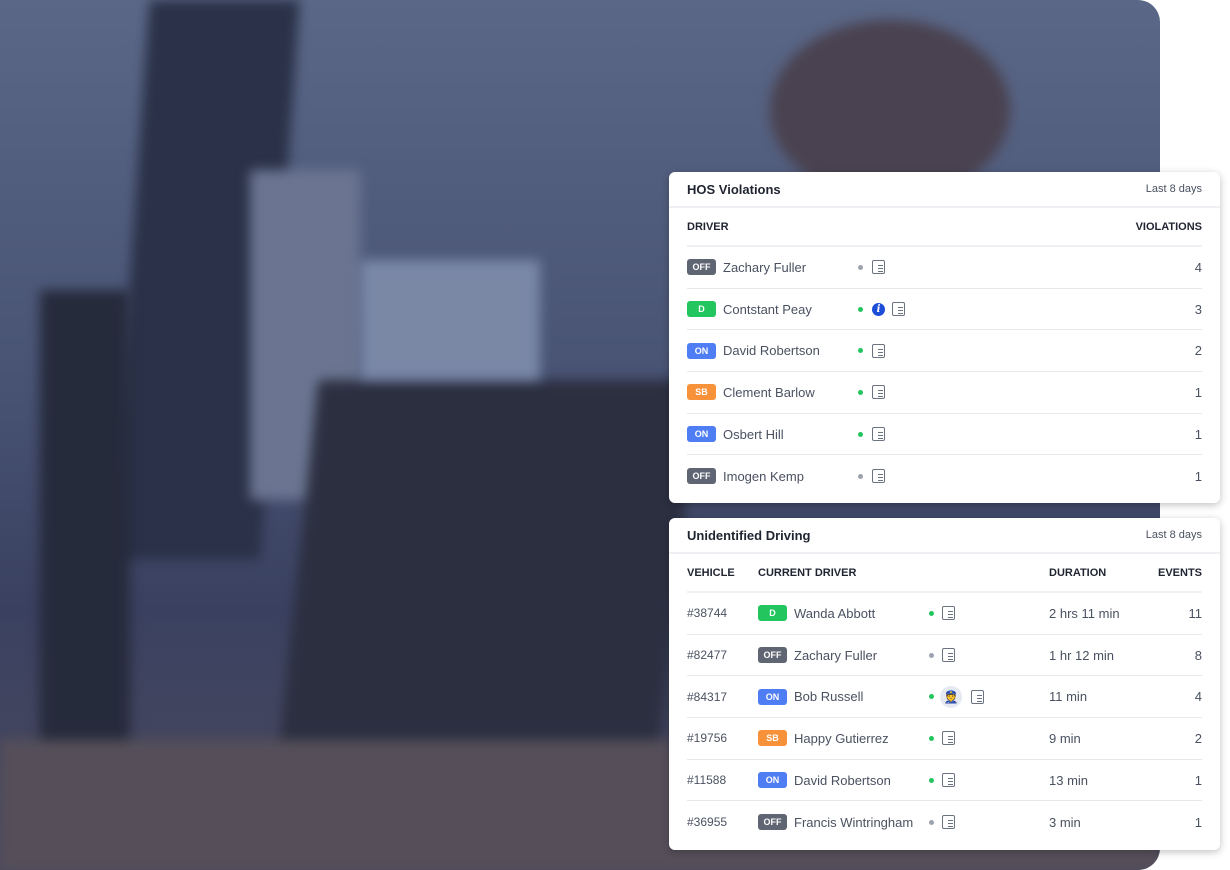 The image size is (1230, 870). What do you see at coordinates (1198, 697) in the screenshot?
I see `events-count: 4` at bounding box center [1198, 697].